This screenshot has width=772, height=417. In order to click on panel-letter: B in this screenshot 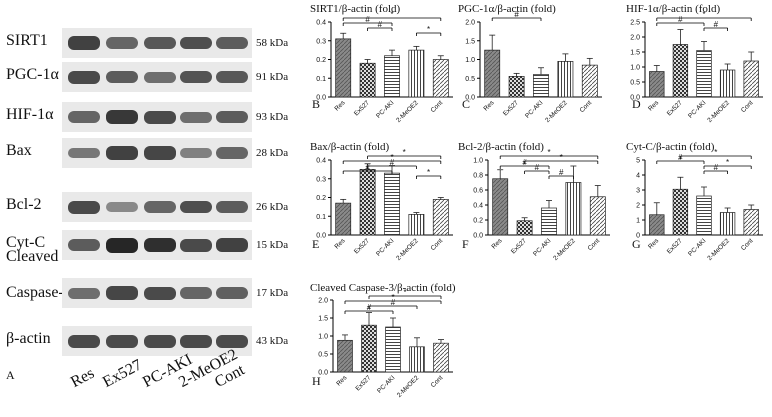, I will do `click(316, 104)`.